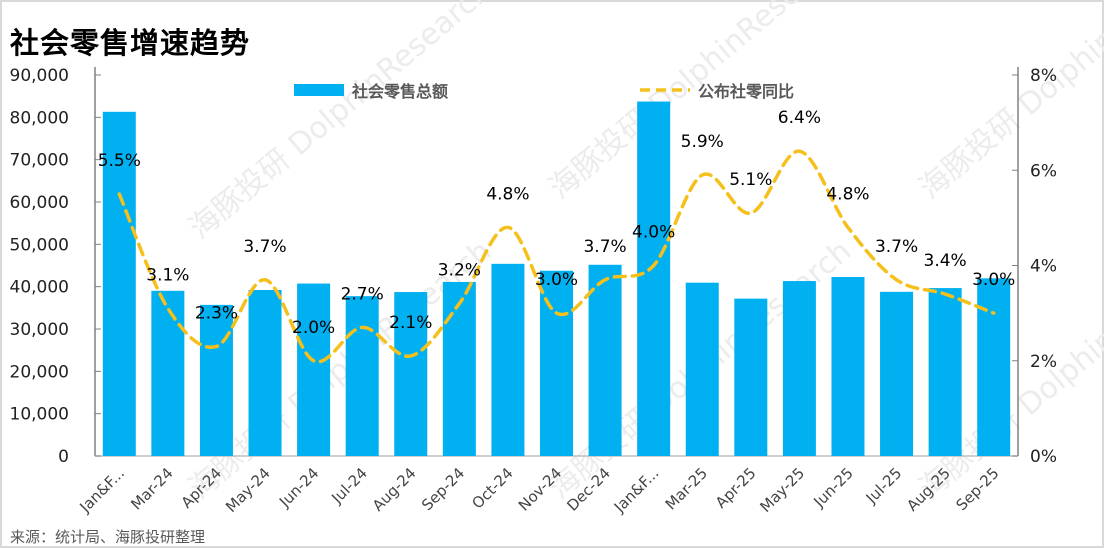 The width and height of the screenshot is (1104, 548). Describe the element at coordinates (736, 488) in the screenshot. I see `x-tick-label: Apr-25` at that location.